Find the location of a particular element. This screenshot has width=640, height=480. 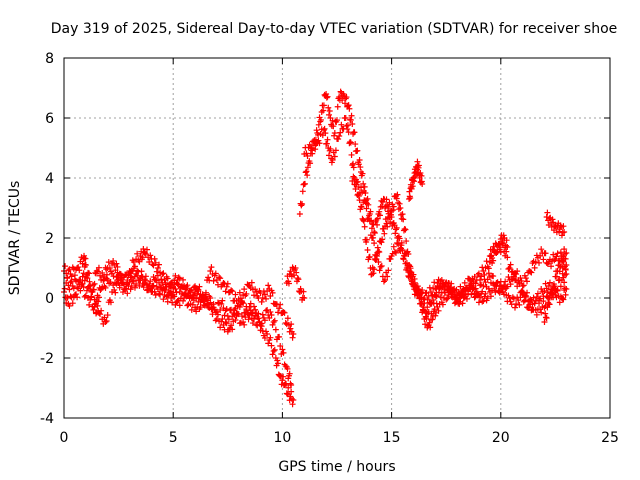

y-tick-label: 4 is located at coordinates (49, 179).